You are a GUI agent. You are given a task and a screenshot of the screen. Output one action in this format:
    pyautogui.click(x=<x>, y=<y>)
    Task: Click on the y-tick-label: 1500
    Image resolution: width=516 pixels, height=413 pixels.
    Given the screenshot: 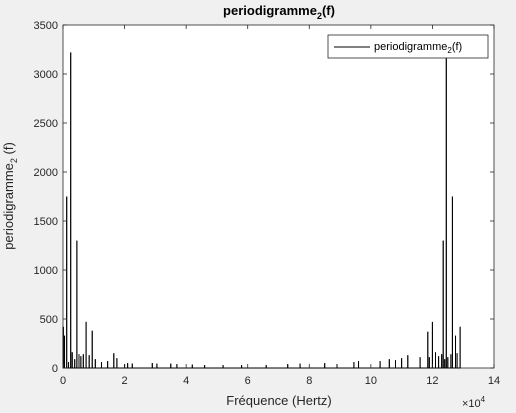 What is the action you would take?
    pyautogui.click(x=46, y=222)
    